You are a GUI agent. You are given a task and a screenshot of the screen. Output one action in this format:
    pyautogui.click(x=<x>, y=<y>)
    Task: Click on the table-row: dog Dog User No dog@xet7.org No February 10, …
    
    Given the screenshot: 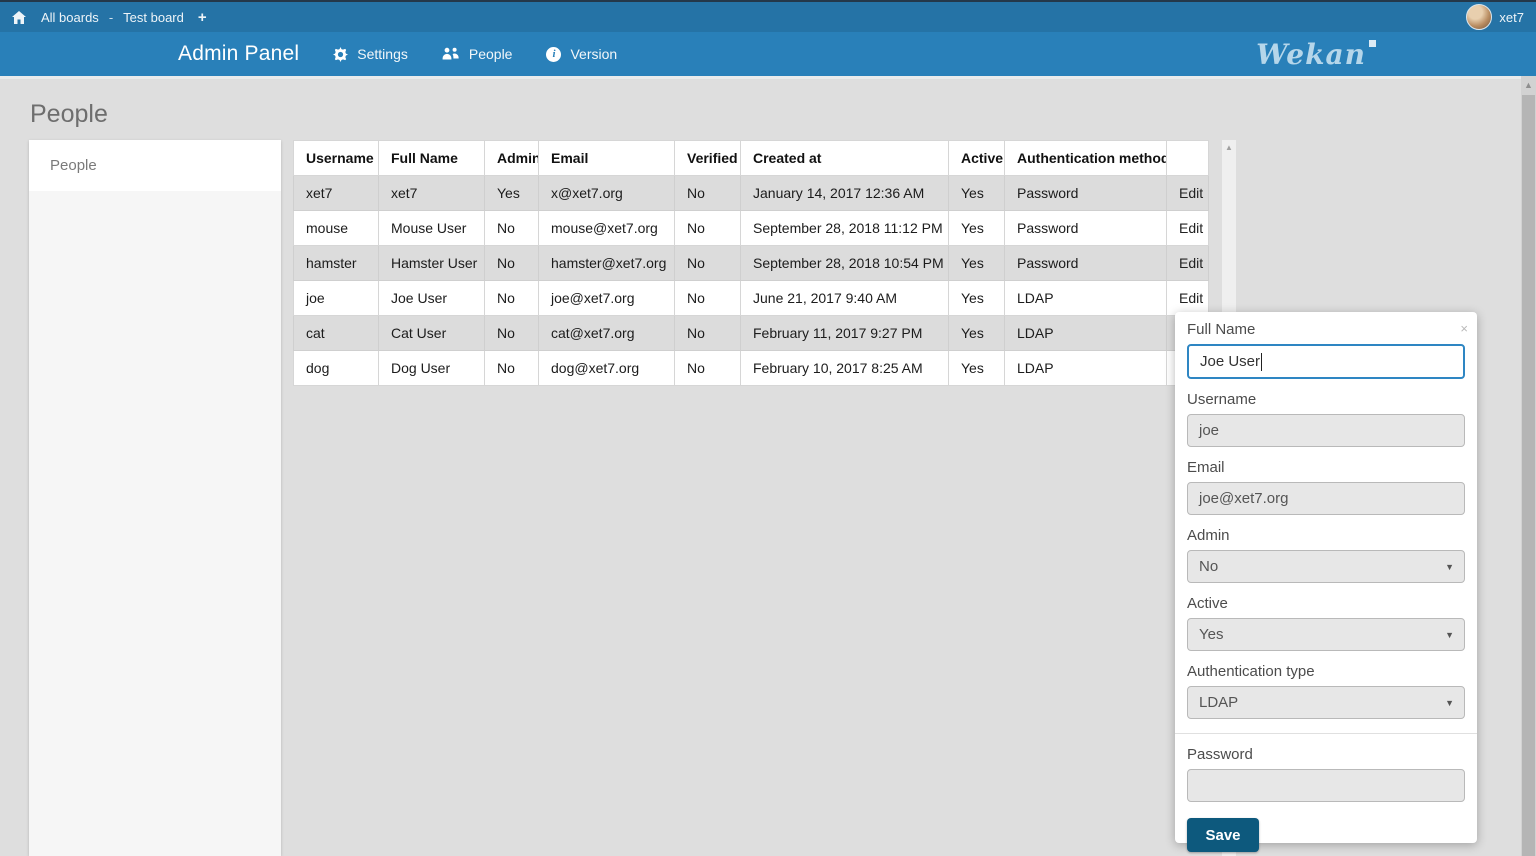 What is the action you would take?
    pyautogui.click(x=751, y=368)
    